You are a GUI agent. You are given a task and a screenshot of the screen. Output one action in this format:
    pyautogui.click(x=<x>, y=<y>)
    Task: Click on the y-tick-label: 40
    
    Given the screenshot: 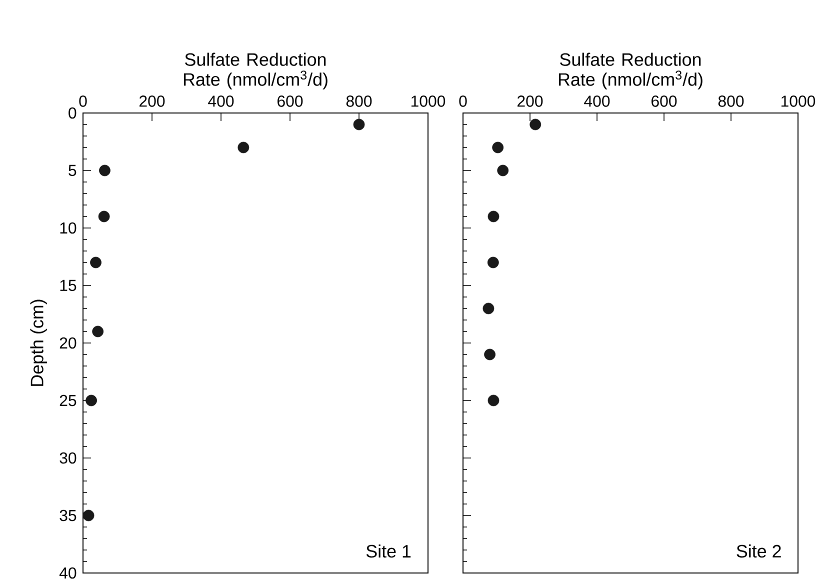 What is the action you would take?
    pyautogui.click(x=67, y=573)
    